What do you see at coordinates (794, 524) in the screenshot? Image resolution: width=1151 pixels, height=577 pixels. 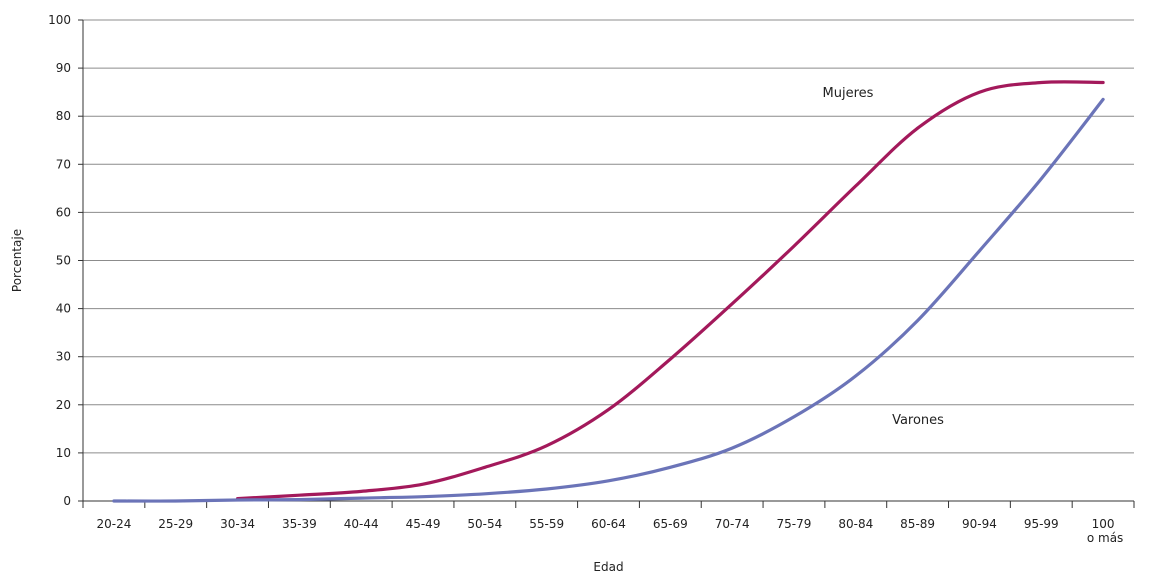 I see `x-tick-label: 75-79` at bounding box center [794, 524].